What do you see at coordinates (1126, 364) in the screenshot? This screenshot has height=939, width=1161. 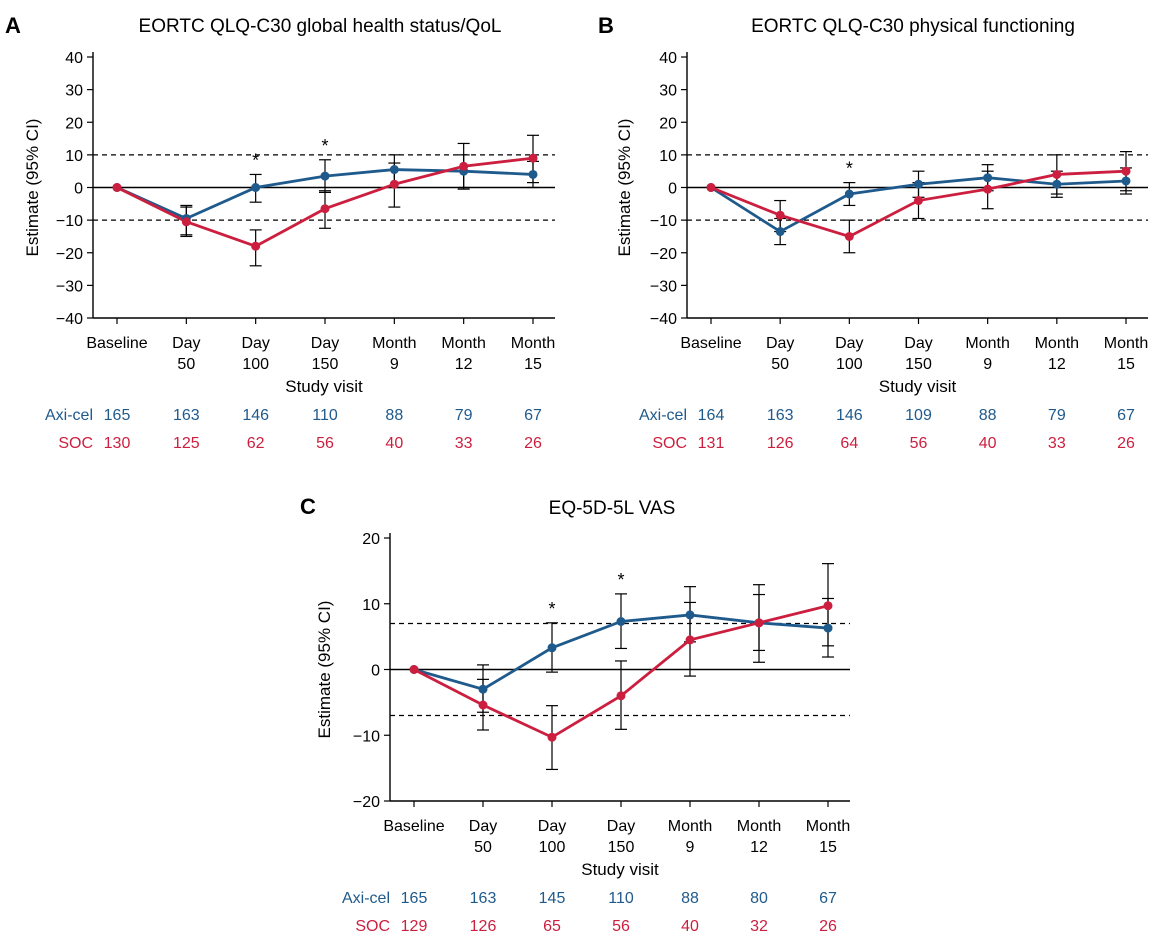 I see `x-tick-label: 15` at bounding box center [1126, 364].